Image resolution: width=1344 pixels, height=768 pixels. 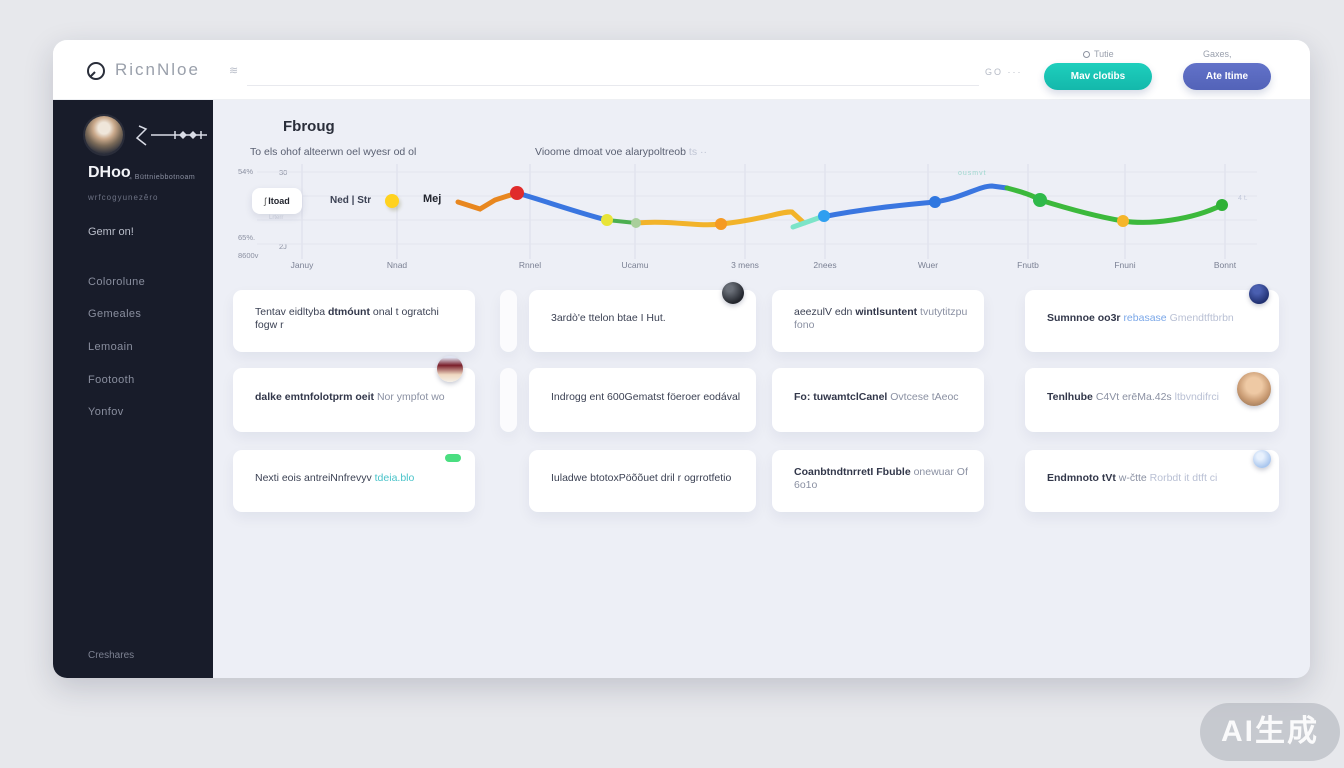 I want to click on greeting-text: Gemr on!, so click(x=111, y=232).